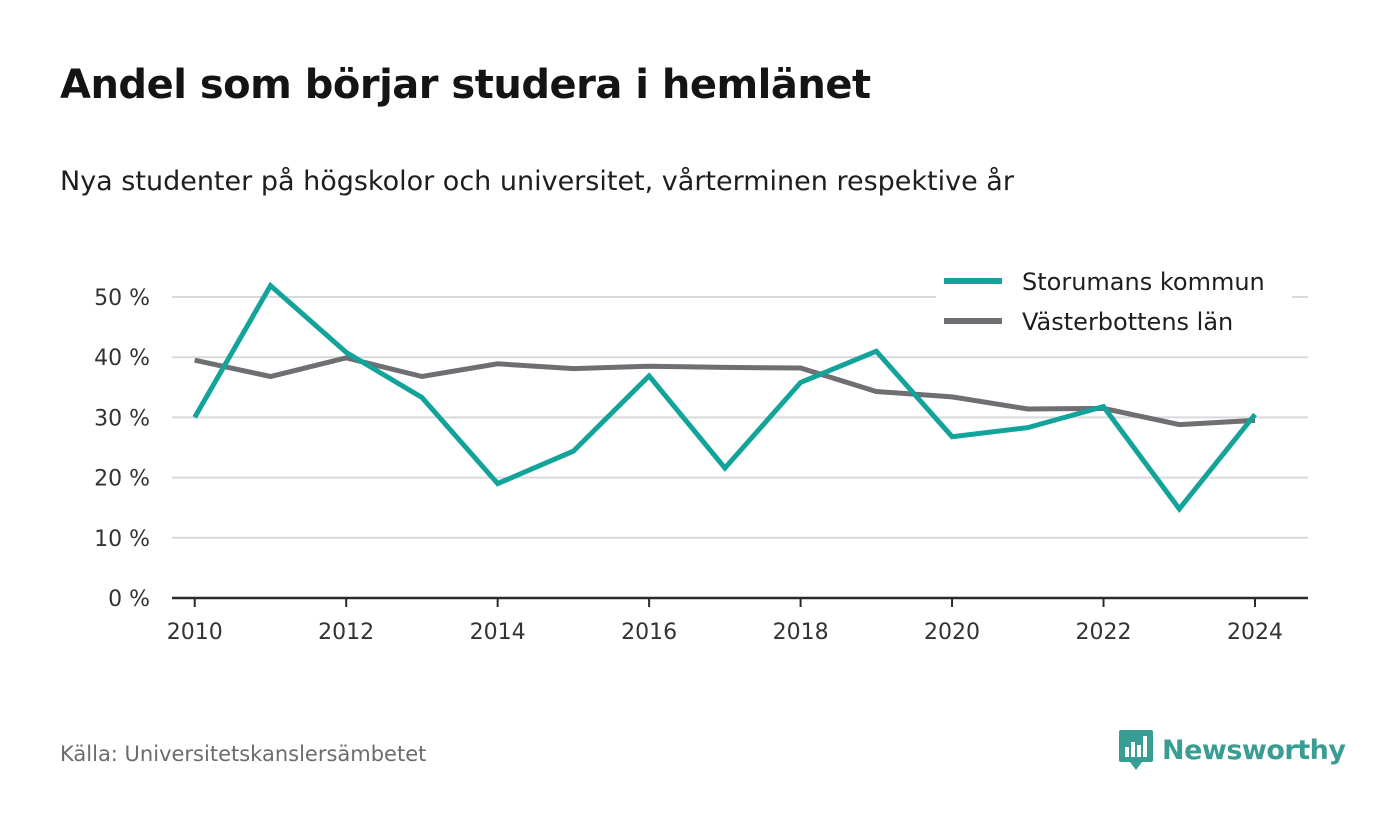  Describe the element at coordinates (122, 298) in the screenshot. I see `y-tick-label: 50 %` at that location.